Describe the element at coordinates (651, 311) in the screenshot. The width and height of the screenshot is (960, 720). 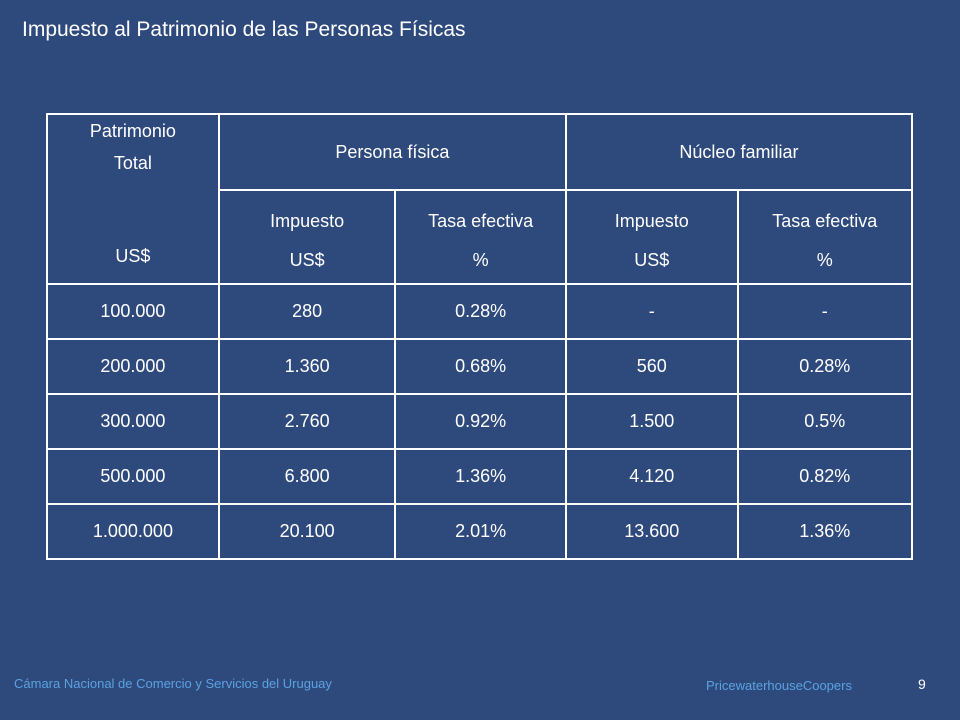
I see `cell-impuesto-nucleo: -` at that location.